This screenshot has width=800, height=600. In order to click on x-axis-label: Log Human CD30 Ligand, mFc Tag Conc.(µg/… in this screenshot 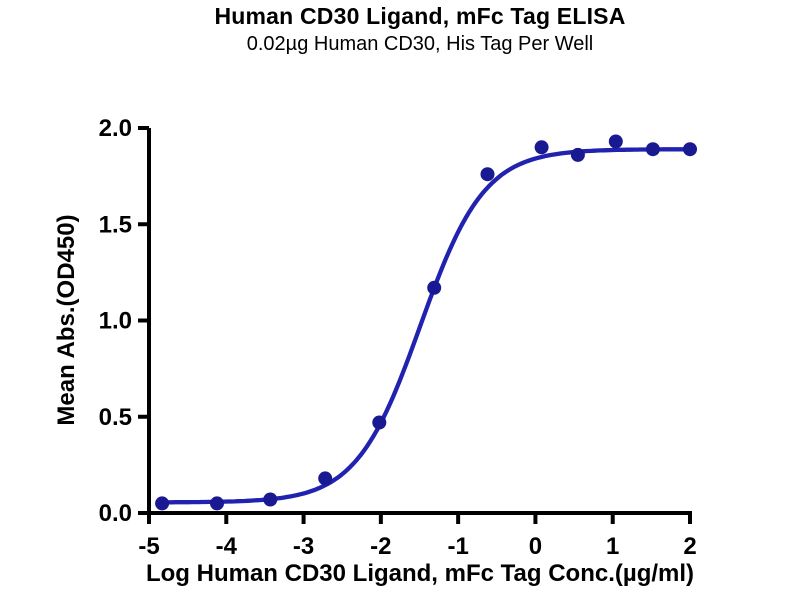, I will do `click(420, 573)`.